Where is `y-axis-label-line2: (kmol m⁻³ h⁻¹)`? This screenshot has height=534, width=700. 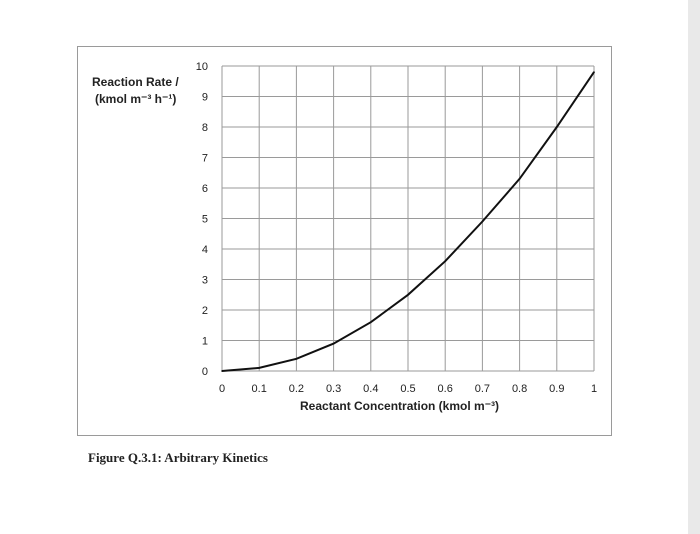
y-axis-label-line2: (kmol m⁻³ h⁻¹) is located at coordinates (136, 99).